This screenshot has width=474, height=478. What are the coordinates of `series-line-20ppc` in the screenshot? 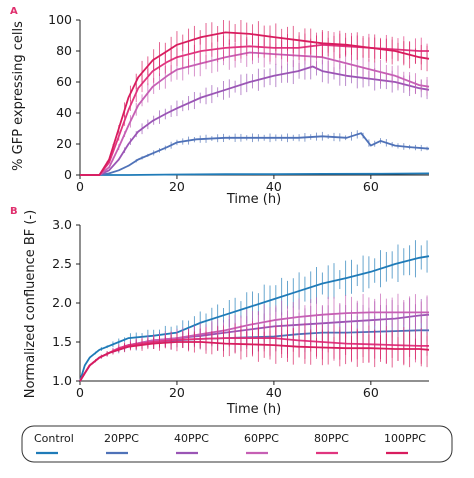 It's located at (255, 154).